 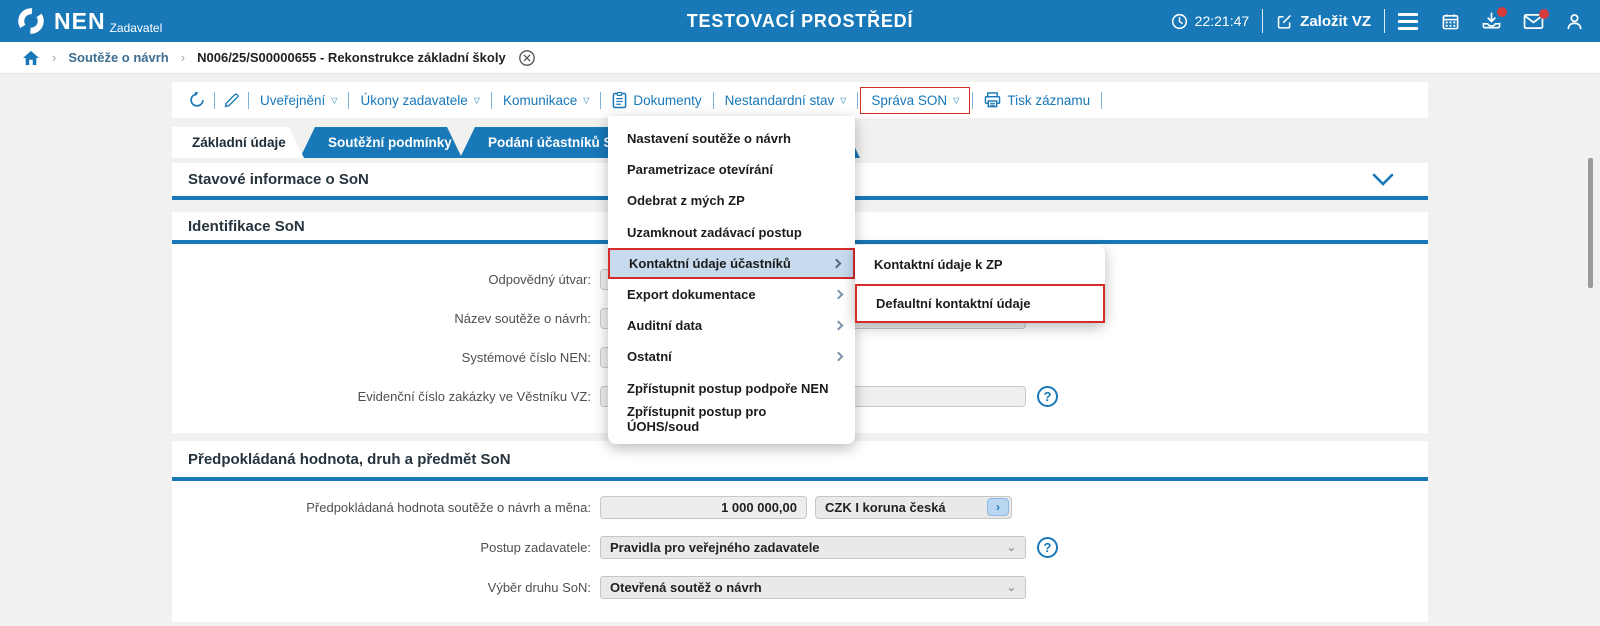 What do you see at coordinates (1536, 19) in the screenshot?
I see `mail-icon` at bounding box center [1536, 19].